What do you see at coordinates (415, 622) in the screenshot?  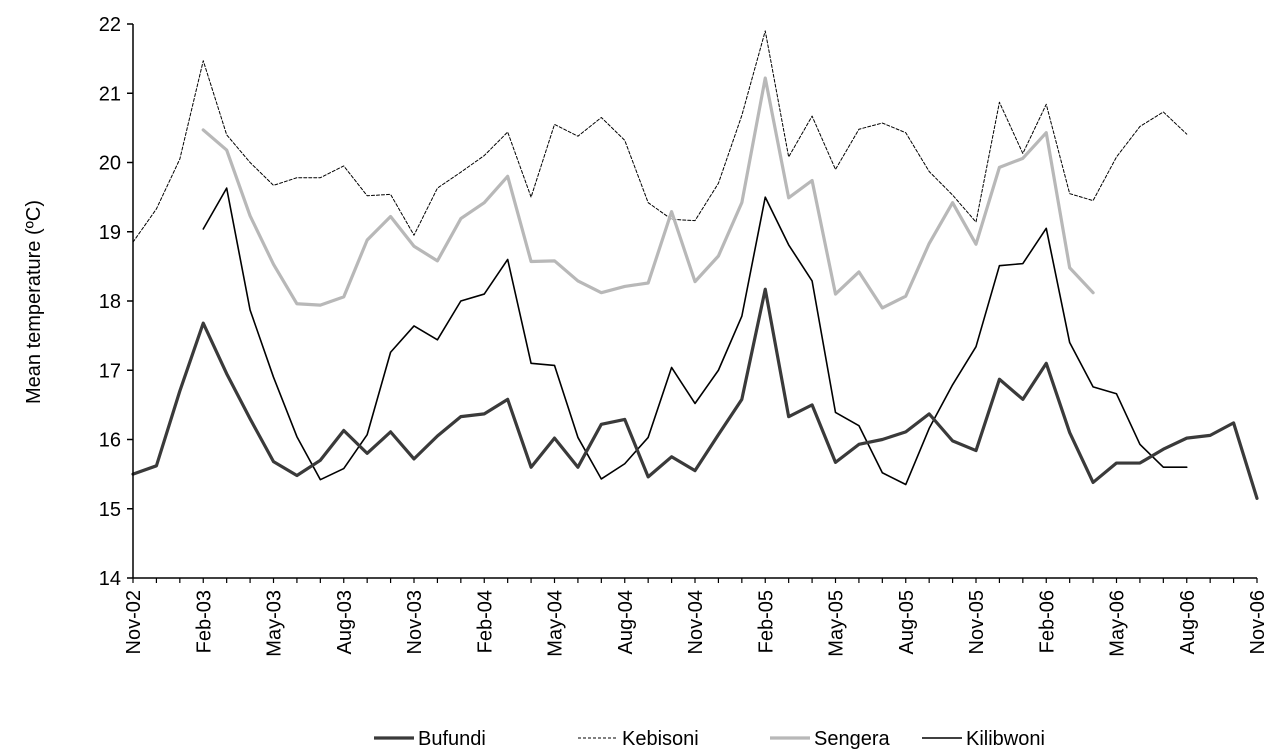 I see `x-tick-label: Nov-03` at bounding box center [415, 622].